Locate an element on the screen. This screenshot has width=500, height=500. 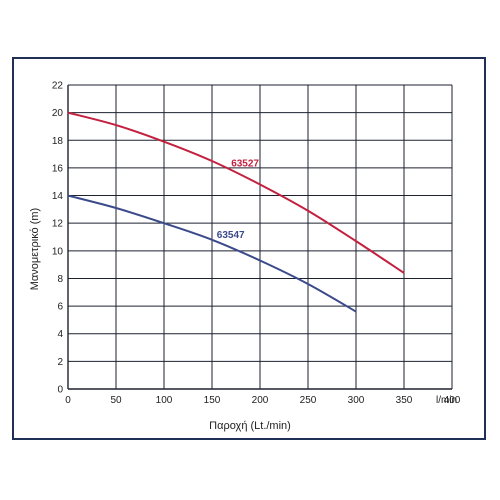
series-labels: 63527 63547 is located at coordinates (238, 199).